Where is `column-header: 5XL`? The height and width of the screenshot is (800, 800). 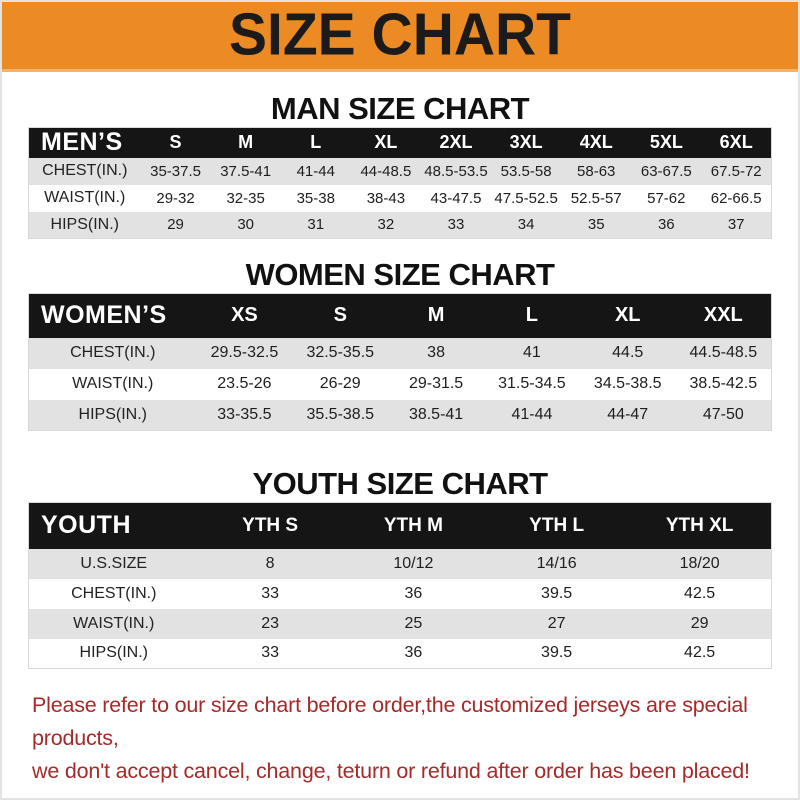 column-header: 5XL is located at coordinates (666, 142).